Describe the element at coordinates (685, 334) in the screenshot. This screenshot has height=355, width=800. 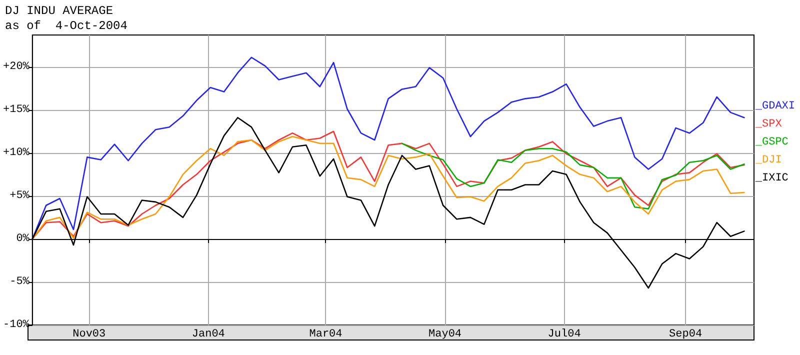
I see `x-tick-label: Sep04` at that location.